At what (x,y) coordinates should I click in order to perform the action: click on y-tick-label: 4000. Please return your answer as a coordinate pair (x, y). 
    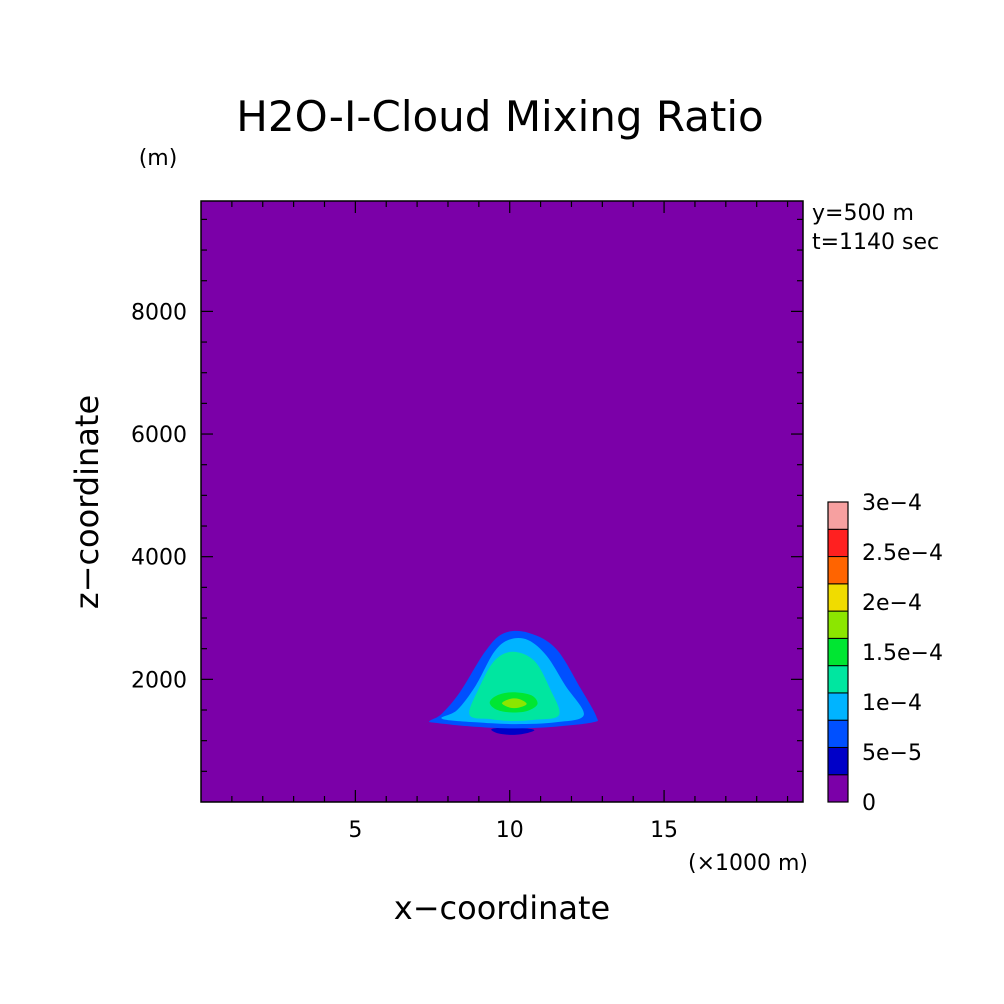
    Looking at the image, I should click on (159, 558).